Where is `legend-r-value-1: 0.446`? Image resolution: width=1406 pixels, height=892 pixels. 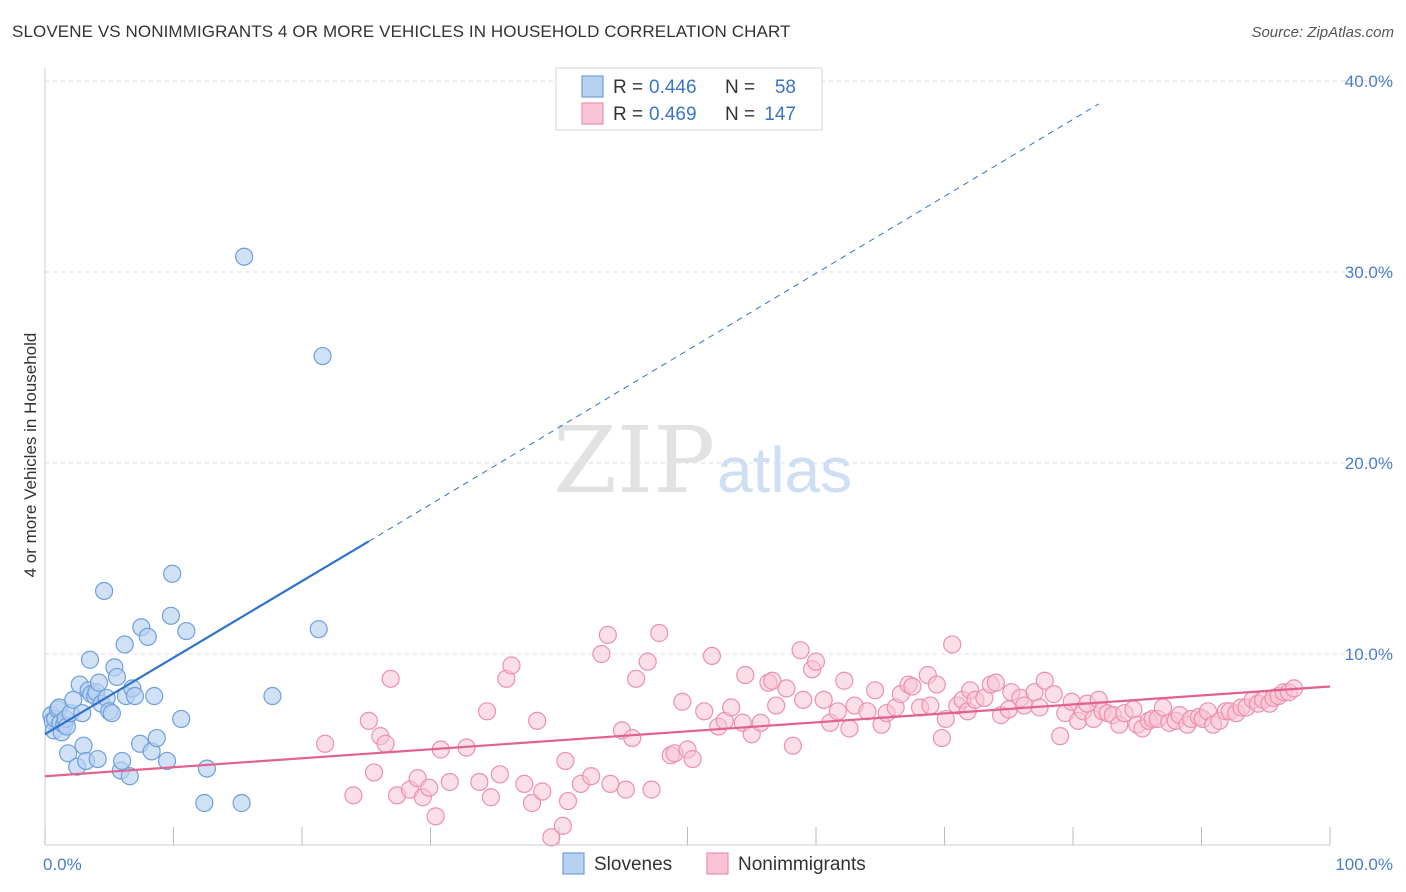 legend-r-value-1: 0.446 is located at coordinates (673, 87).